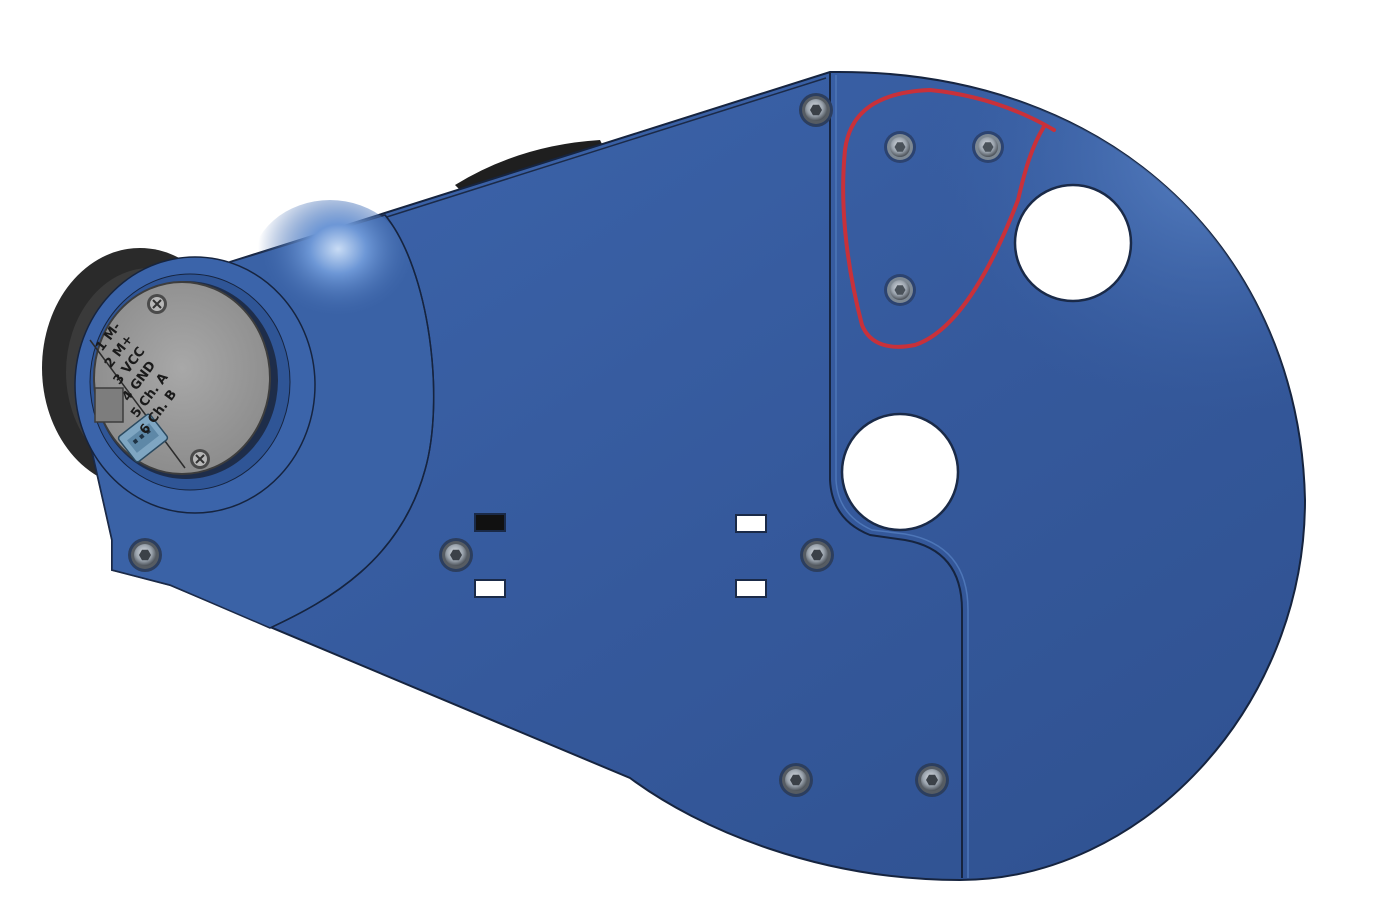 The width and height of the screenshot is (1395, 901). Describe the element at coordinates (145, 555) in the screenshot. I see `bolt-left-corner` at that location.